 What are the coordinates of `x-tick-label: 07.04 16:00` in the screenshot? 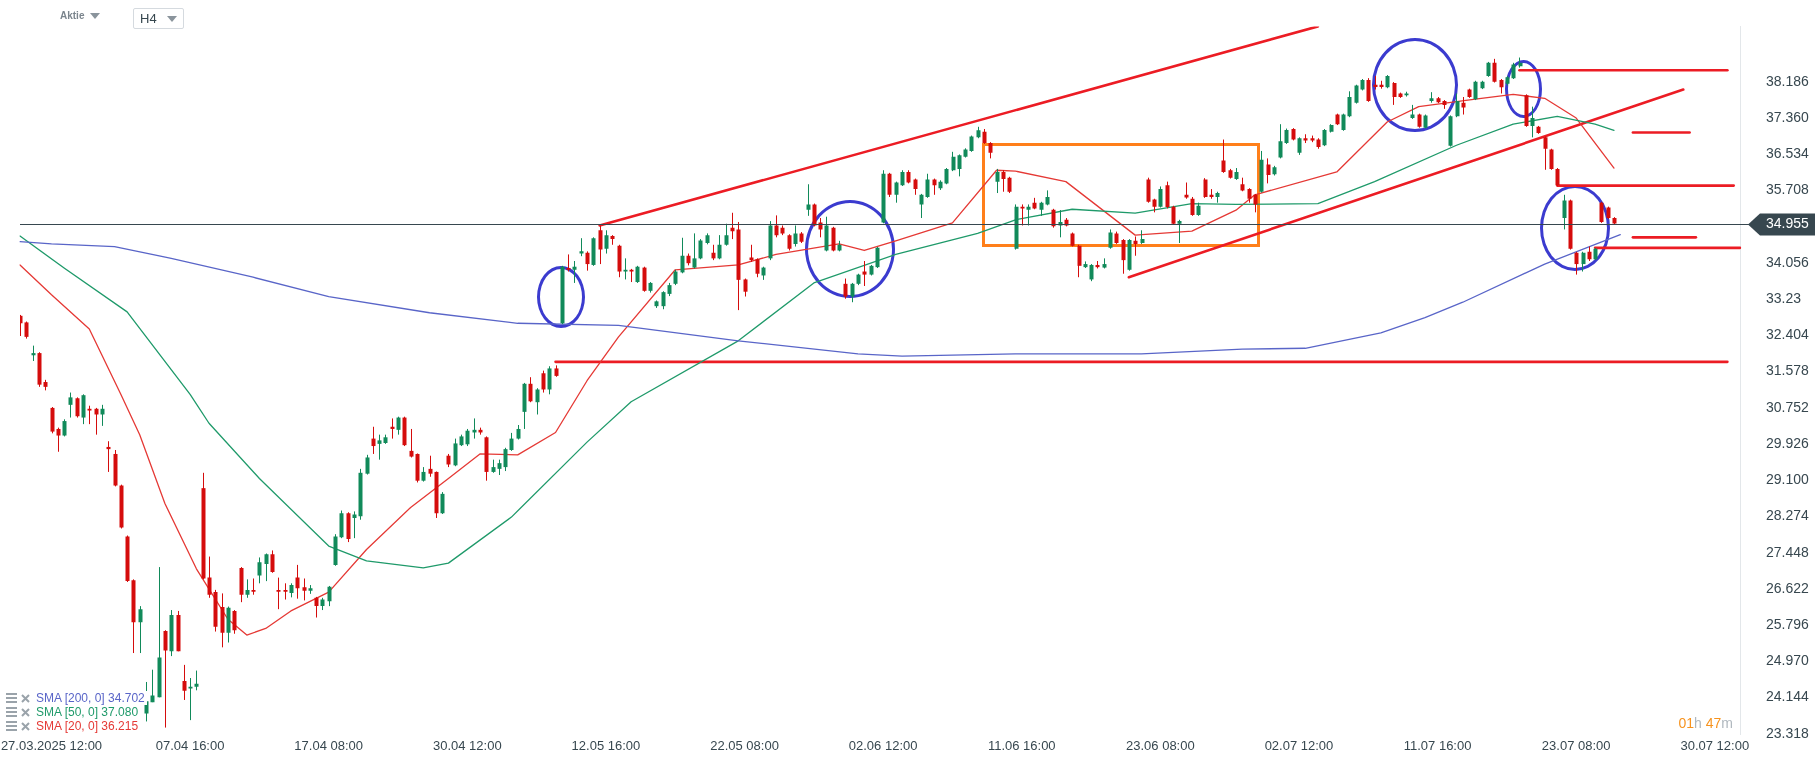 It's located at (190, 745).